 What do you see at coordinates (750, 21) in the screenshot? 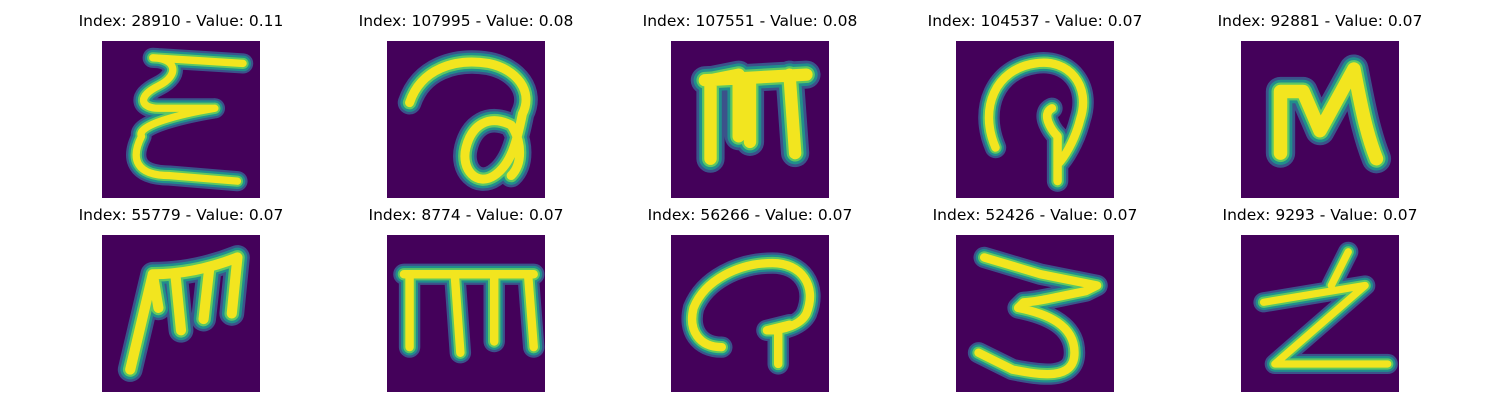
I see `panel-title: Index: 107551 - Value: 0.08` at bounding box center [750, 21].